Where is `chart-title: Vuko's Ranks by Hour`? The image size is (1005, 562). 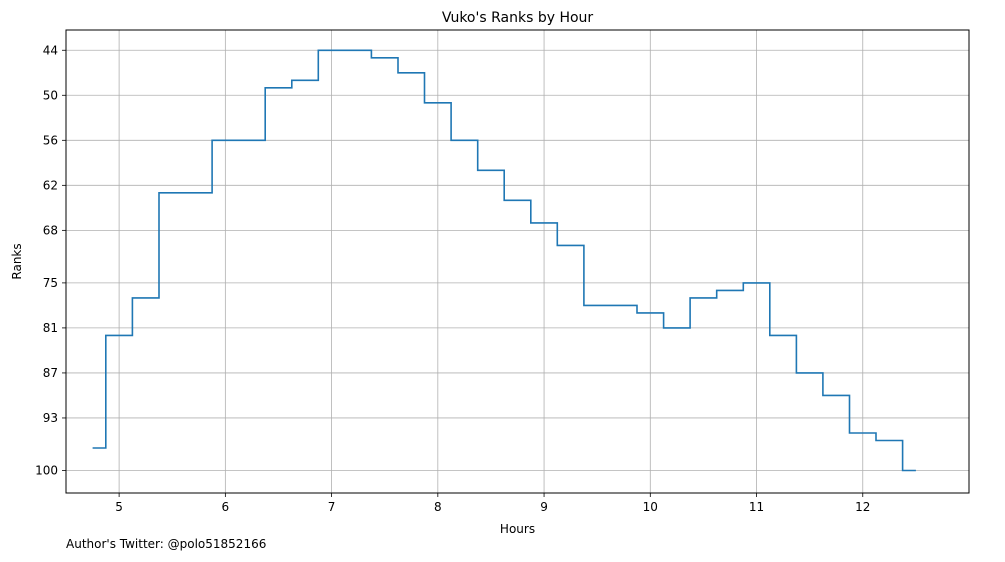
chart-title: Vuko's Ranks by Hour is located at coordinates (518, 18).